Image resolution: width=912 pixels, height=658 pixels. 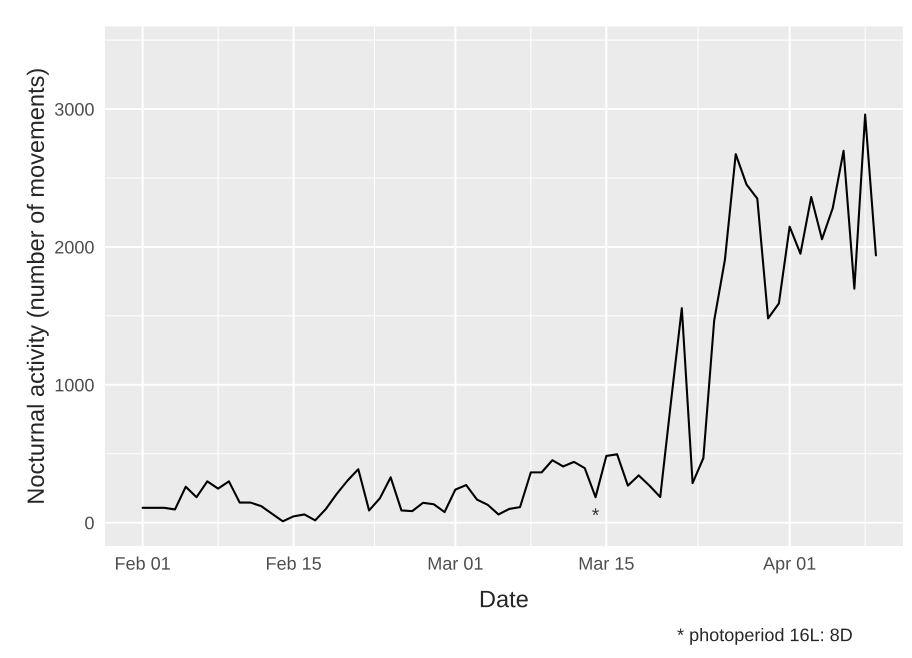 I want to click on annotation: *, so click(x=596, y=512).